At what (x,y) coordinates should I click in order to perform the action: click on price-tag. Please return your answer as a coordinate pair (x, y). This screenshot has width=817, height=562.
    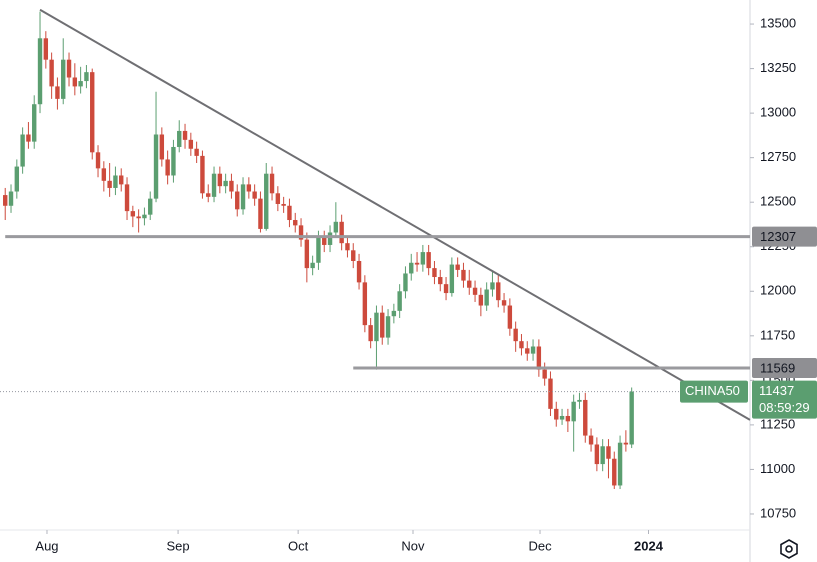
    Looking at the image, I should click on (784, 399).